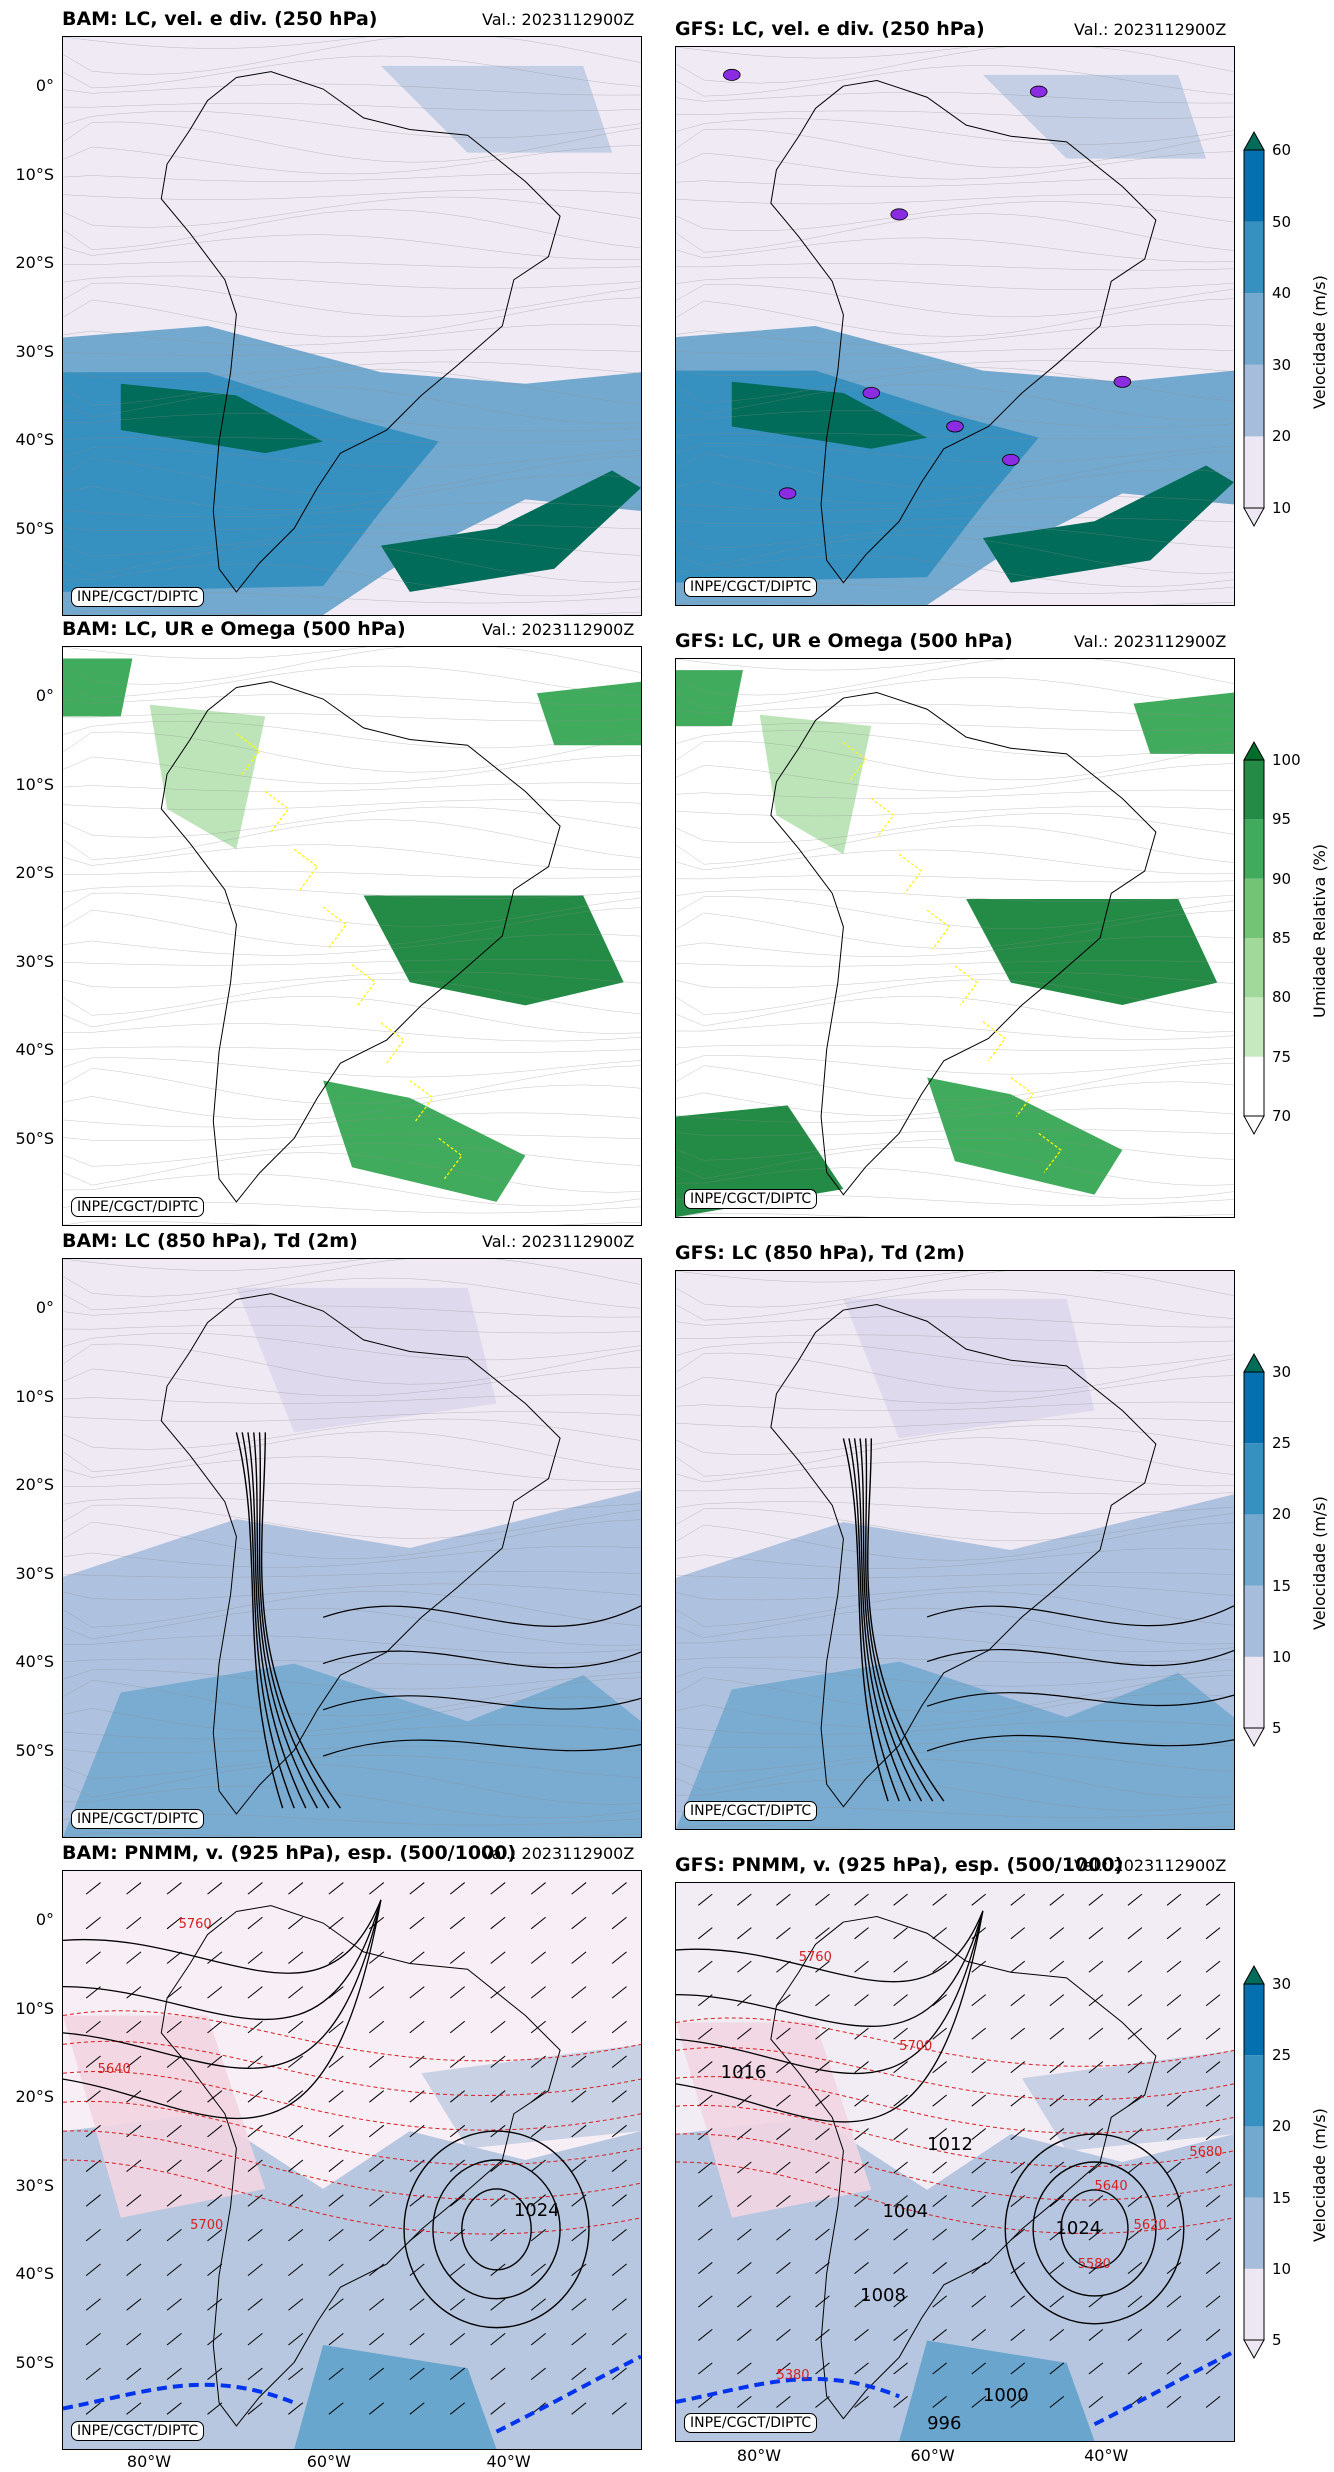  Describe the element at coordinates (1282, 364) in the screenshot. I see `colorbar-tick-label: 30` at that location.